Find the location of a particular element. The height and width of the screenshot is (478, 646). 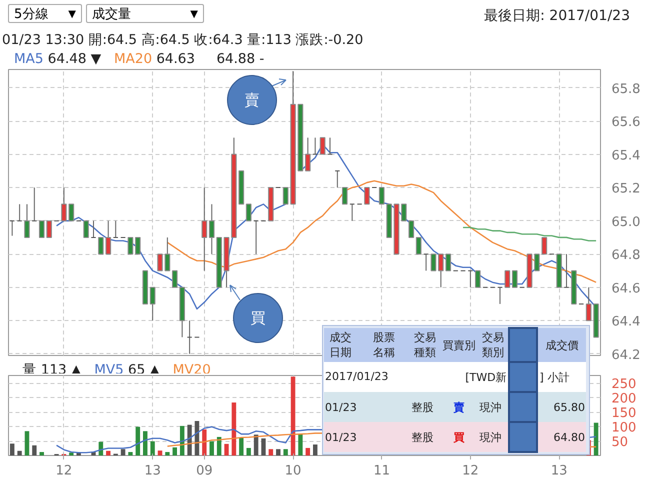

annotation: 65.80 is located at coordinates (569, 408).